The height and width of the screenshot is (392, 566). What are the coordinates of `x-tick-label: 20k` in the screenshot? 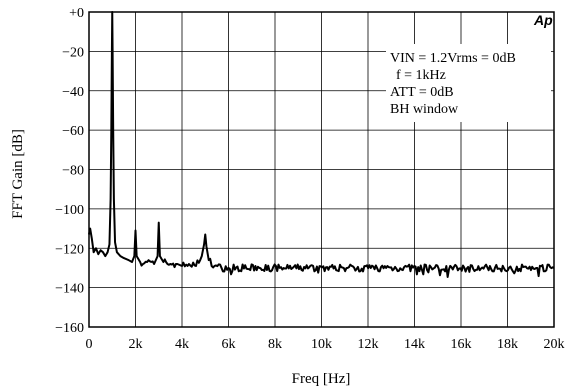 It's located at (554, 344).